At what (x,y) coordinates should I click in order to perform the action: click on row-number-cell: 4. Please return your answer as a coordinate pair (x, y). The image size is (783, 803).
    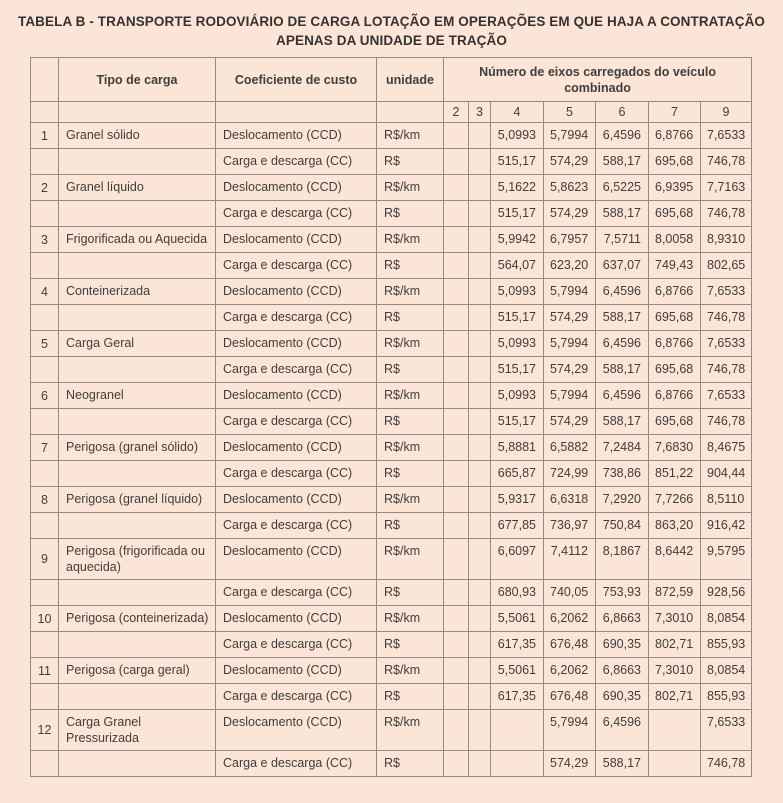
    Looking at the image, I should click on (44, 291).